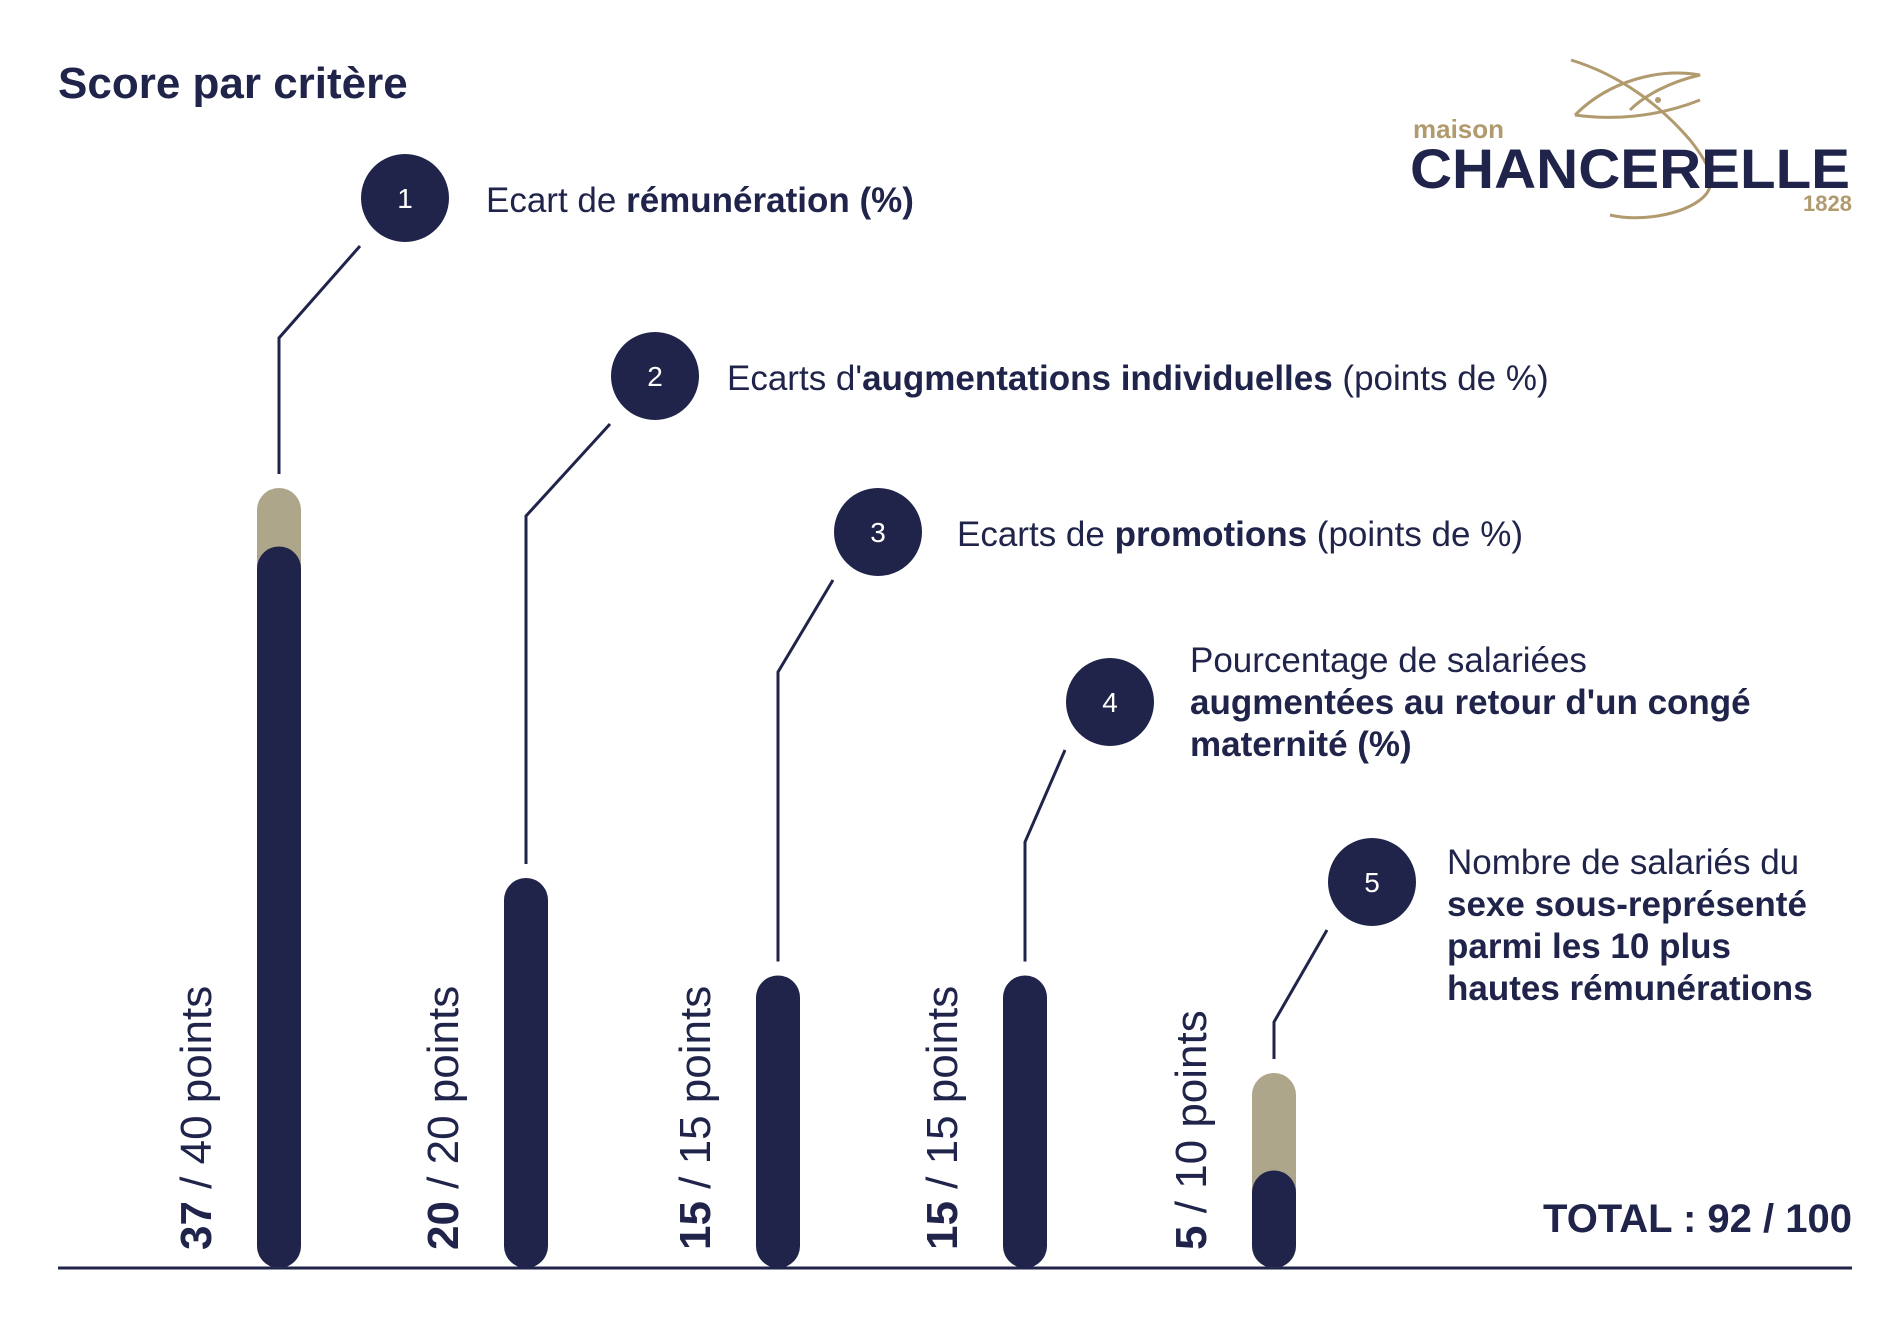  I want to click on total-score: TOTAL : 92 / 100, so click(1697, 1219).